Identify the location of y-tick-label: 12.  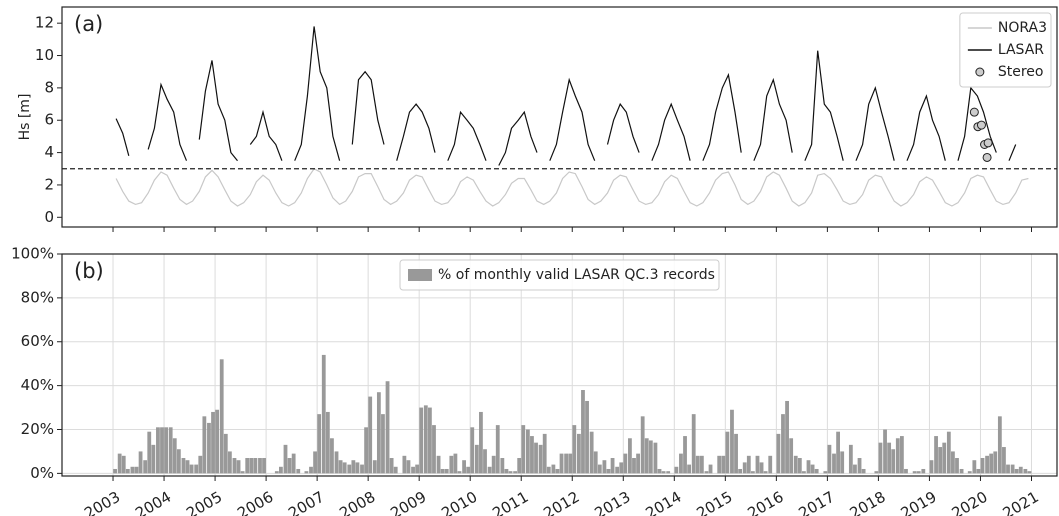
(44, 23).